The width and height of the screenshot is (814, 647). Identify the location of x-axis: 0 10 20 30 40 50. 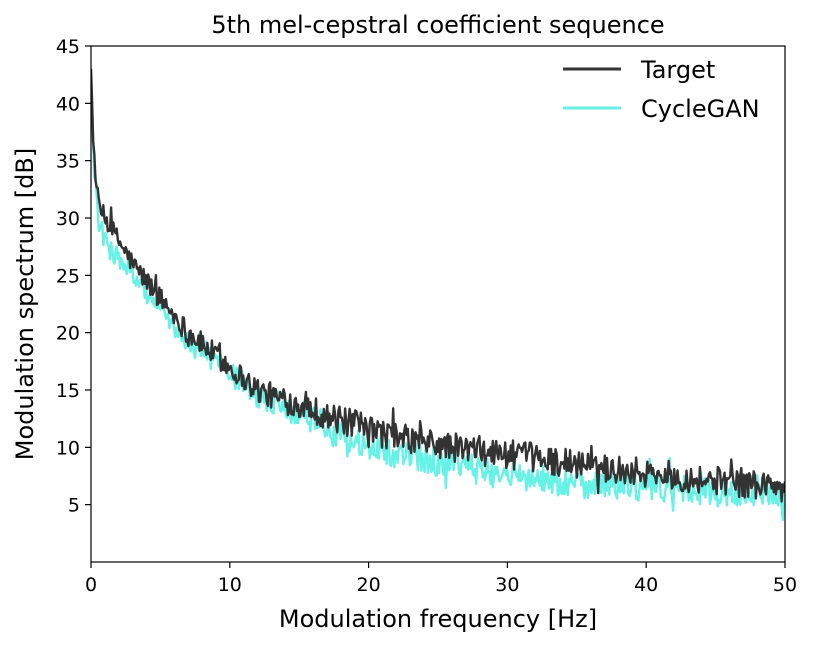
(441, 579).